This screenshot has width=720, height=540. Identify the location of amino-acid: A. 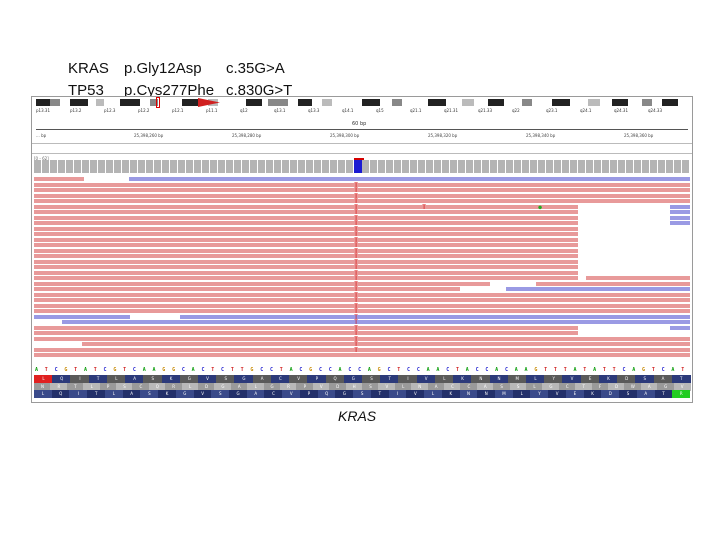
(485, 386).